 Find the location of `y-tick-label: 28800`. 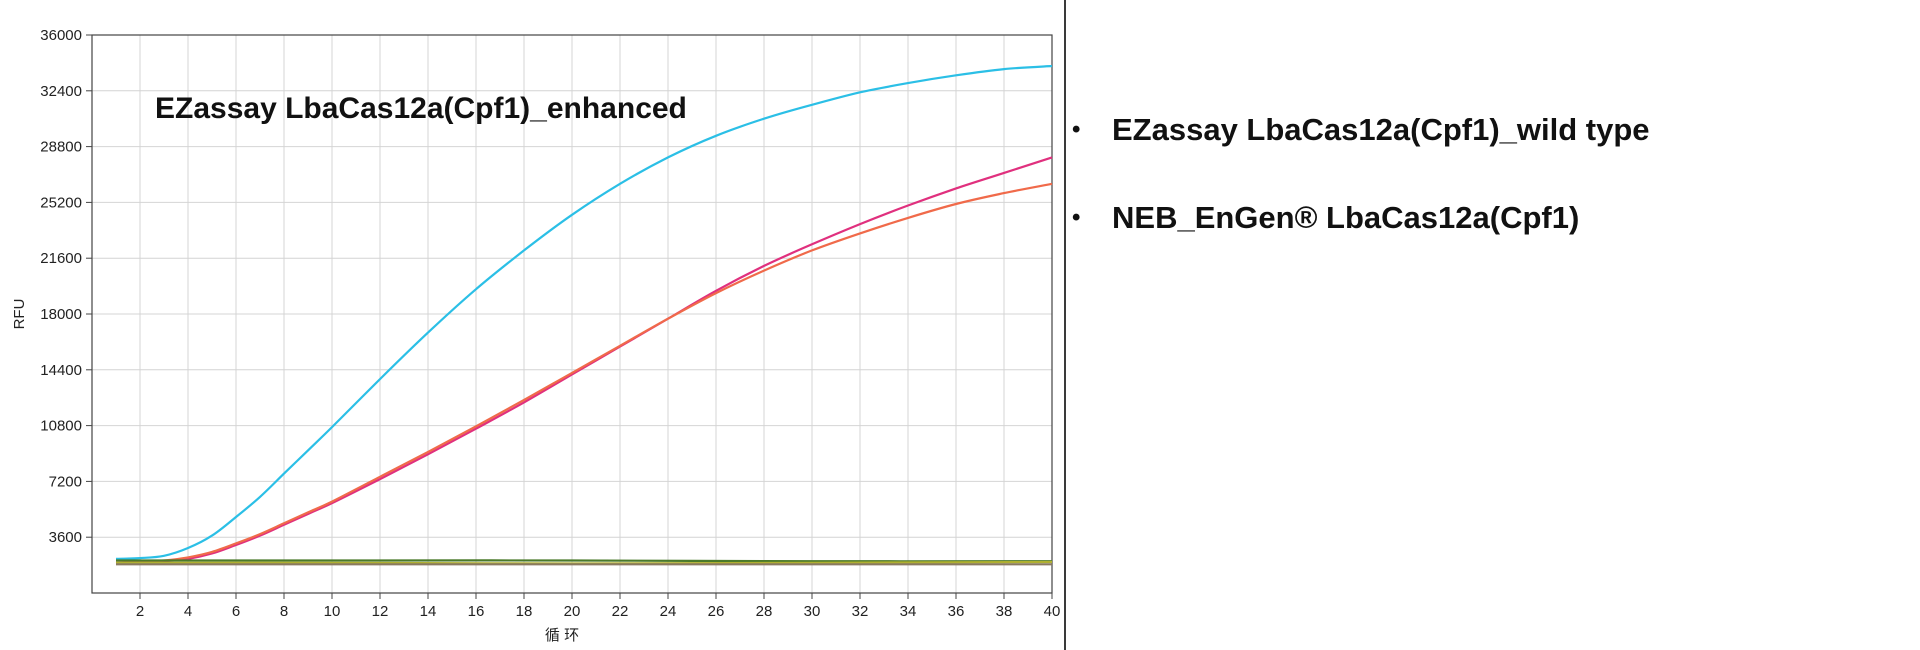

y-tick-label: 28800 is located at coordinates (61, 147).